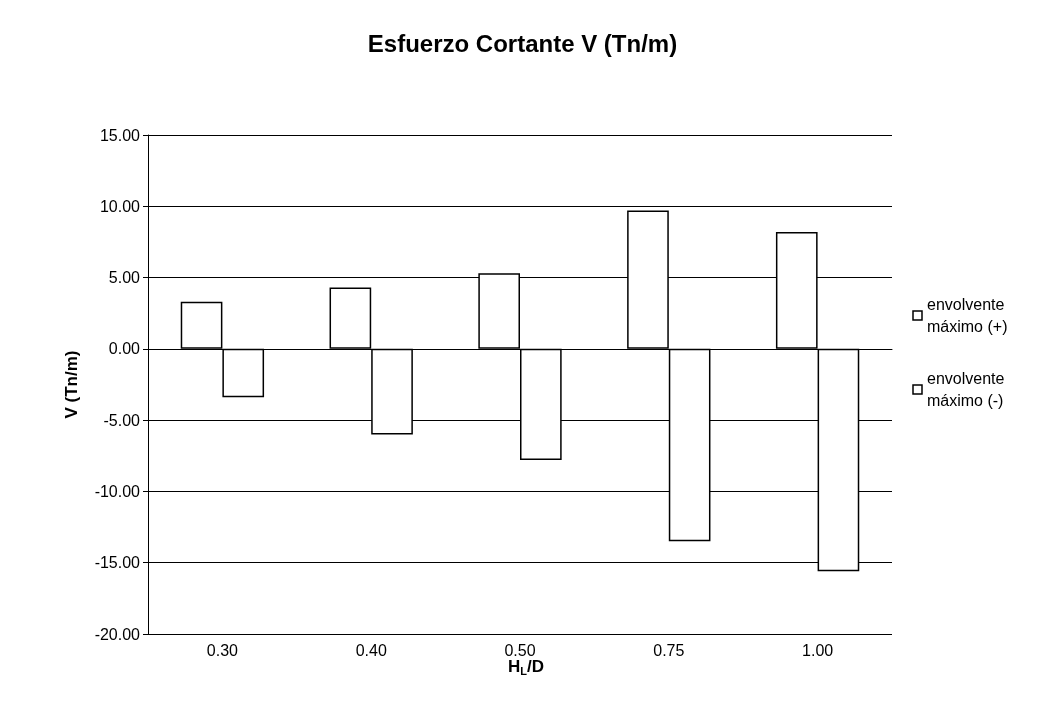 The height and width of the screenshot is (705, 1045). Describe the element at coordinates (371, 650) in the screenshot. I see `x-tick-label: 0.40` at that location.